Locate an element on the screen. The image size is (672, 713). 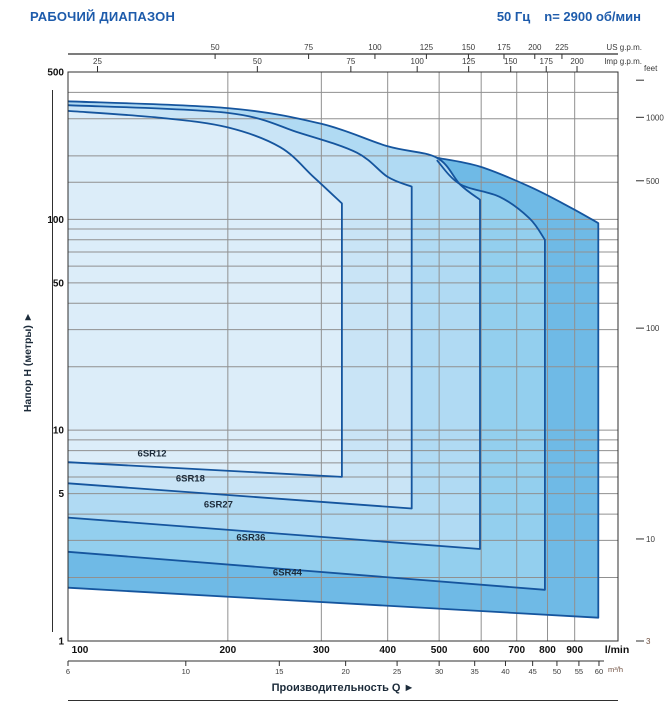
head-tick-label-50: 50 is located at coordinates (59, 283).